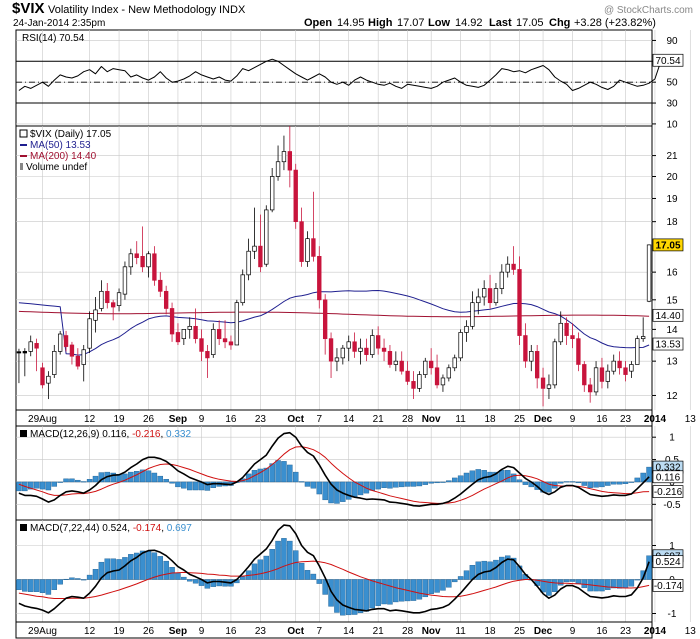 Image resolution: width=700 pixels, height=639 pixels. Describe the element at coordinates (530, 23) in the screenshot. I see `last-value: 17.05` at that location.